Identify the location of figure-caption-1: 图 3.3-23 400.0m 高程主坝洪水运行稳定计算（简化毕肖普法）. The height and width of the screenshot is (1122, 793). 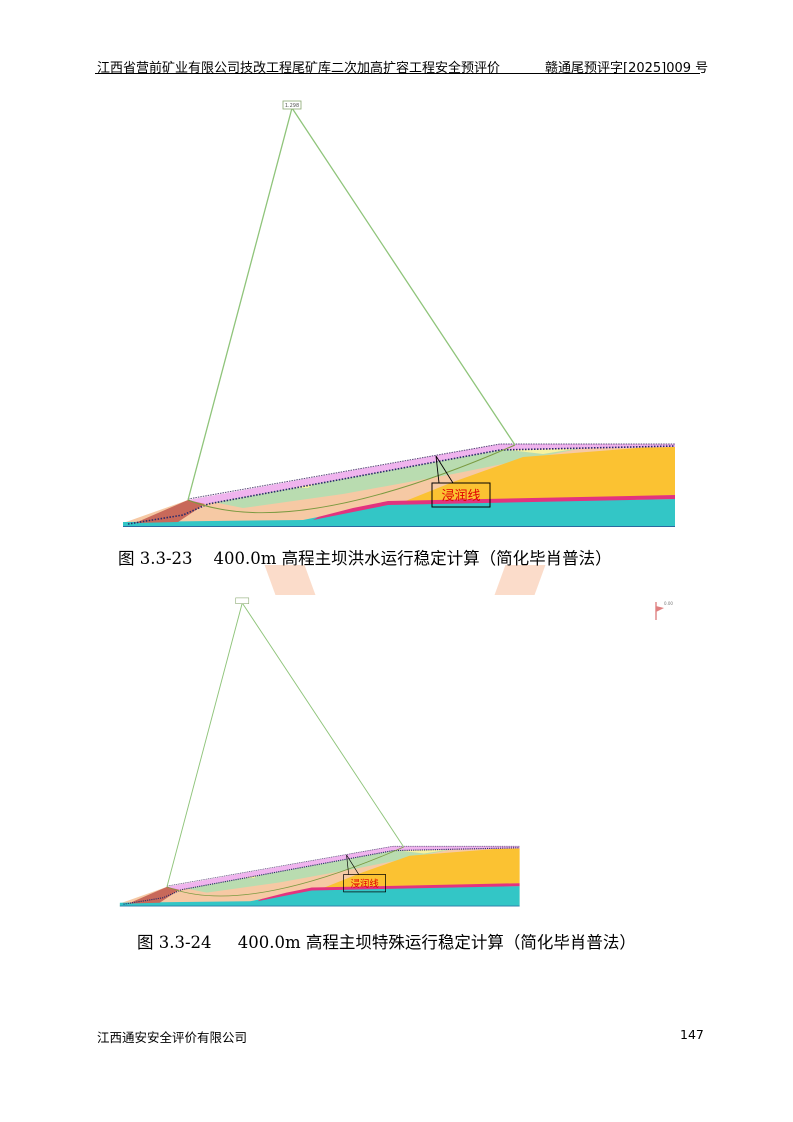
(365, 558).